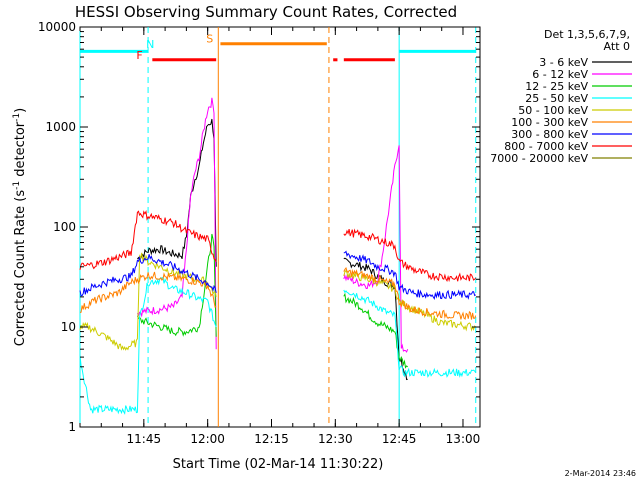  Describe the element at coordinates (556, 98) in the screenshot. I see `legend-label: 25 - 50 keV` at that location.